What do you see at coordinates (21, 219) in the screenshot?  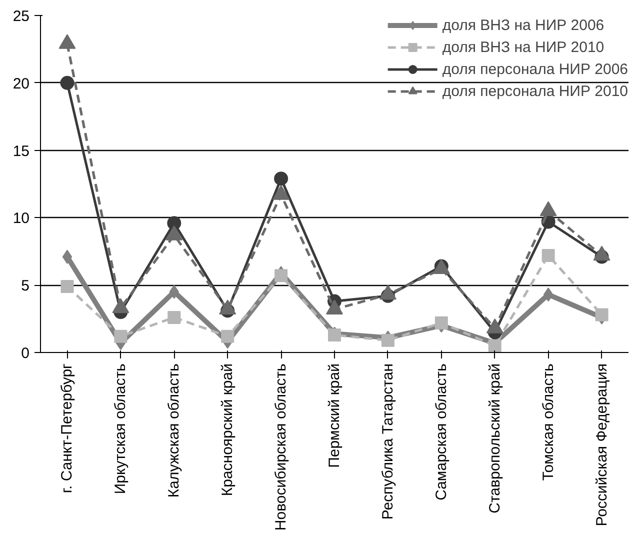 I see `y-tick-label: 10` at bounding box center [21, 219].